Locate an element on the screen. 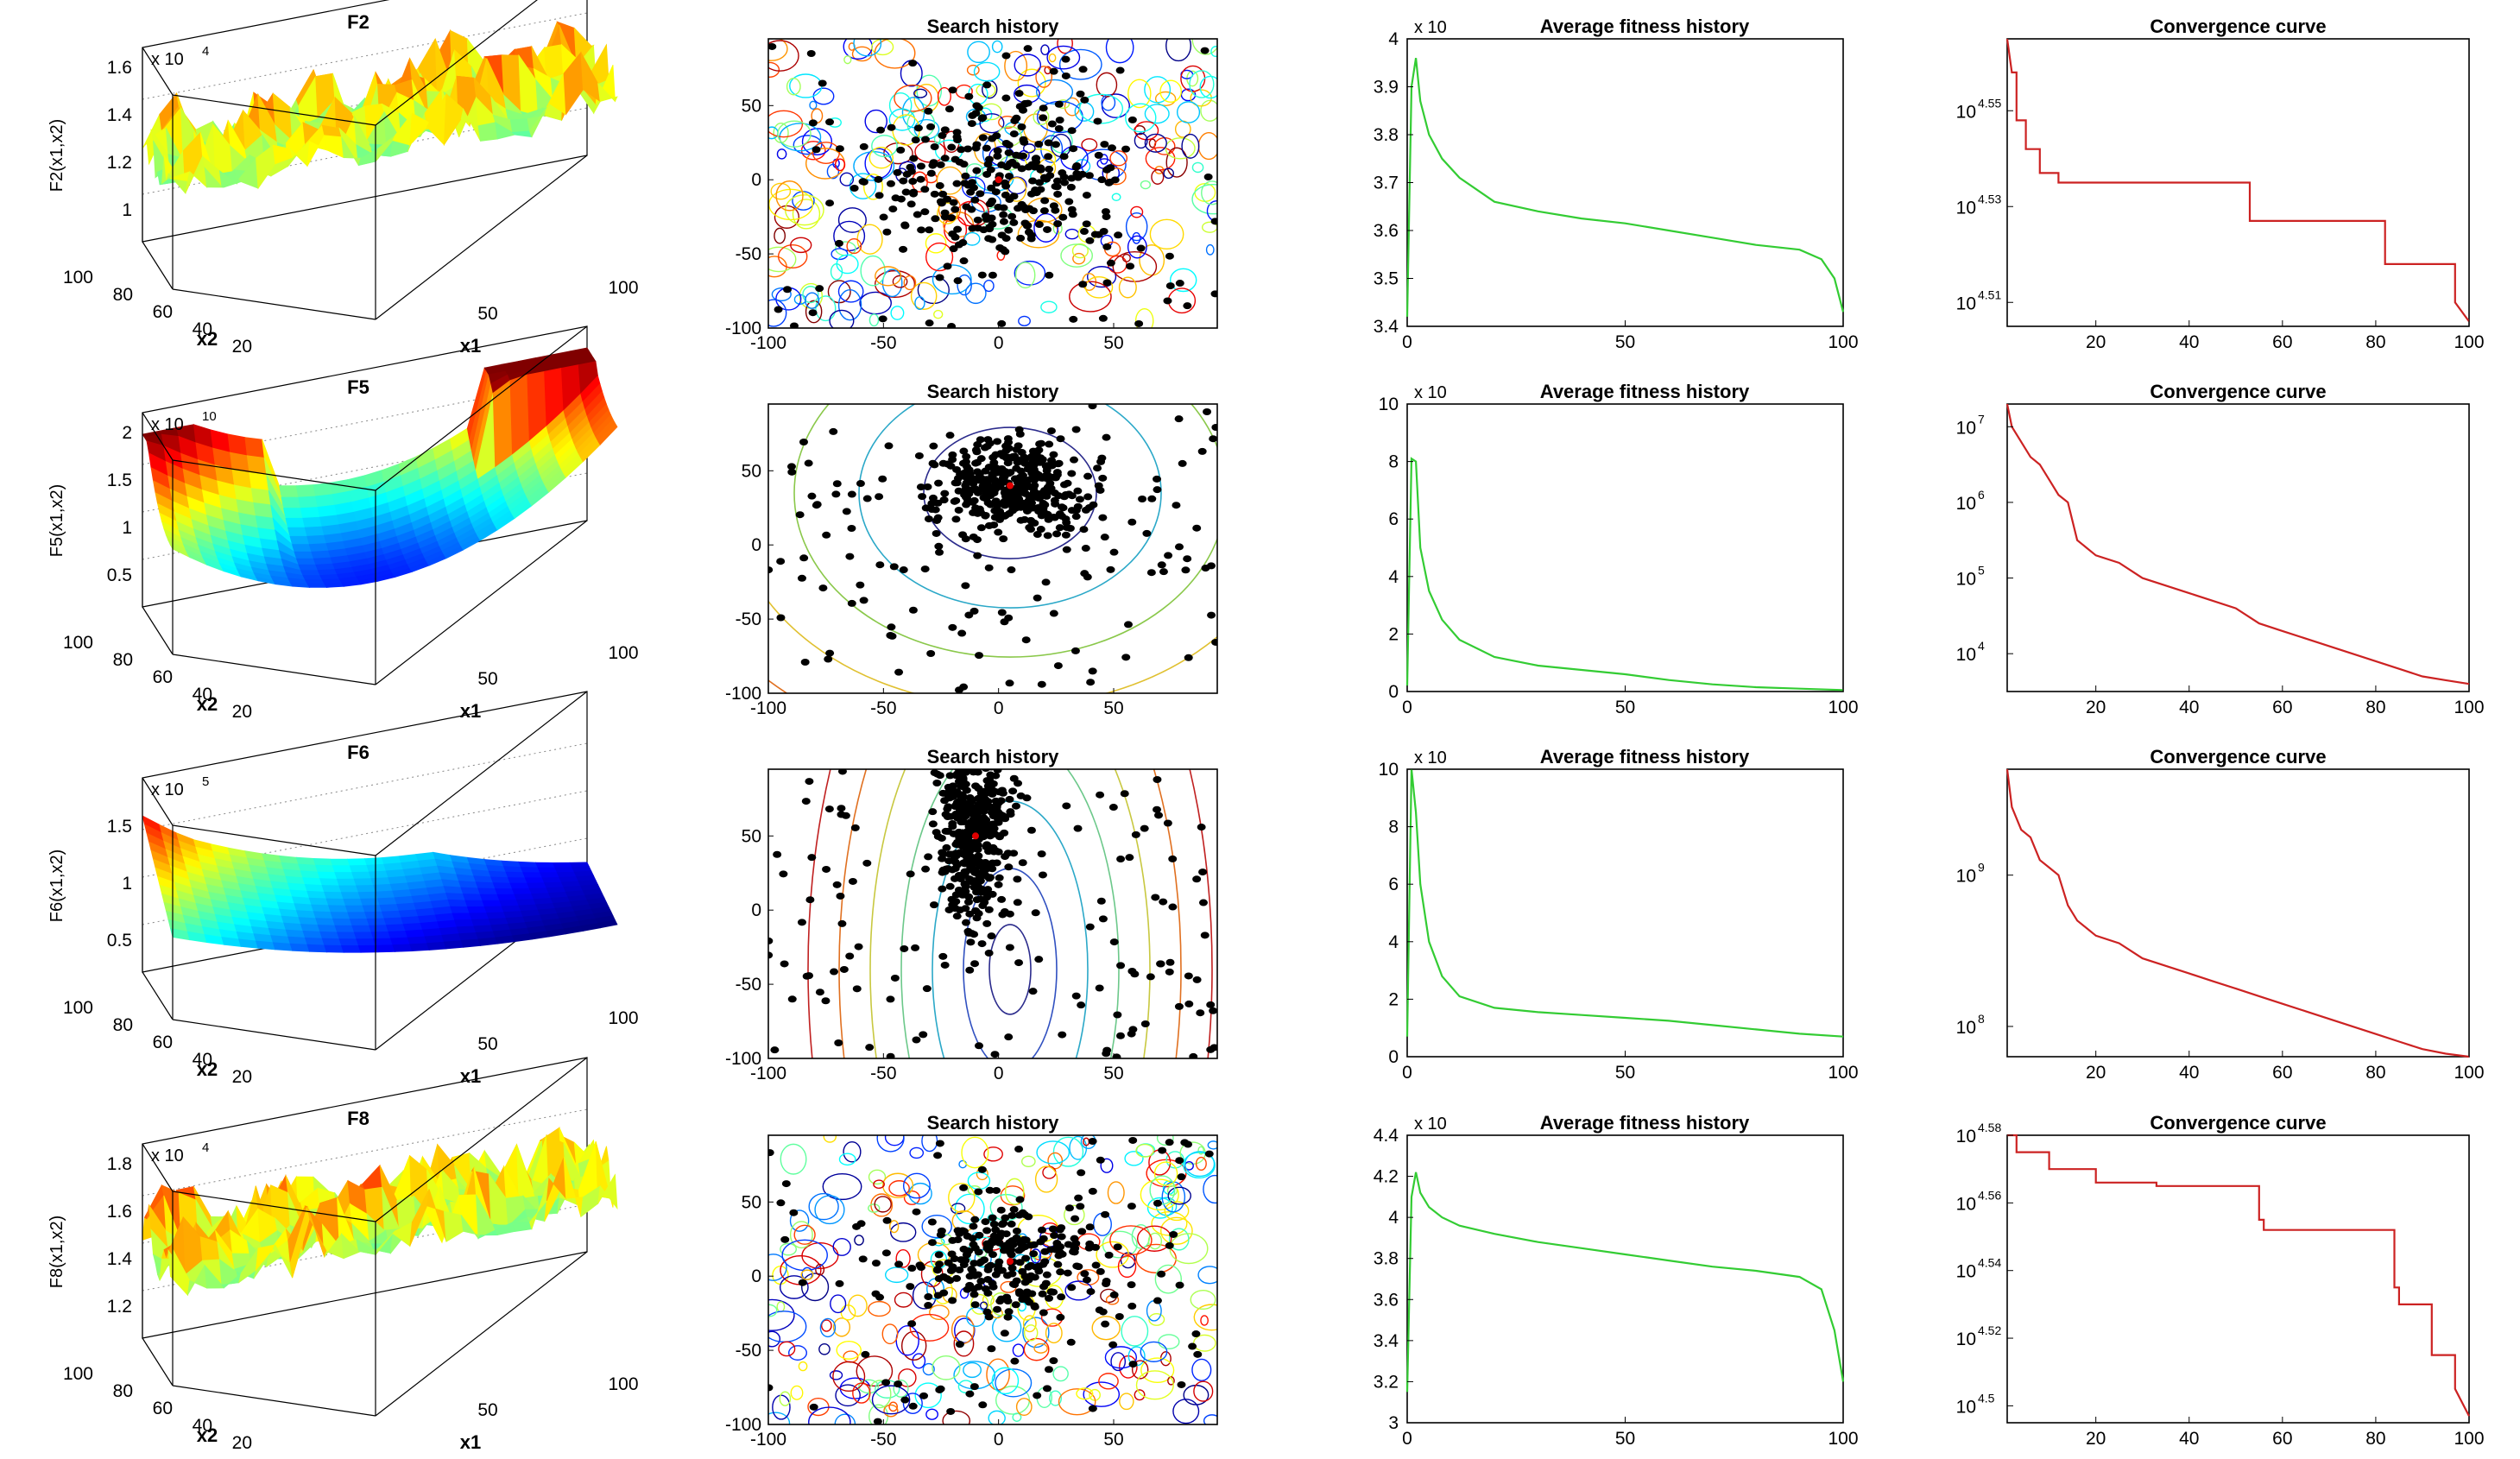 Image resolution: width=2520 pixels, height=1459 pixels. surface-z-tick-label: 1.5 is located at coordinates (120, 827).